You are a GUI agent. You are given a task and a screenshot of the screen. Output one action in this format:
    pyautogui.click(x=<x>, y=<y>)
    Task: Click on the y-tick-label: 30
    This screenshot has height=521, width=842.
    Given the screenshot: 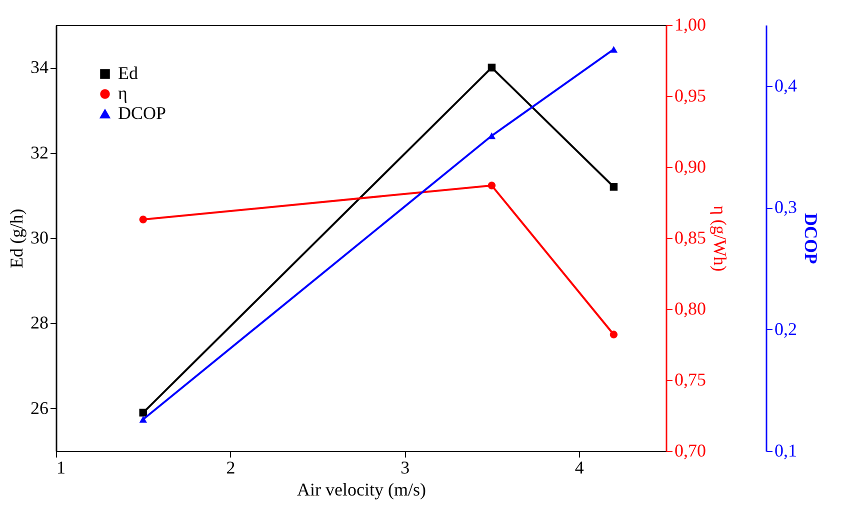 What is the action you would take?
    pyautogui.click(x=39, y=238)
    